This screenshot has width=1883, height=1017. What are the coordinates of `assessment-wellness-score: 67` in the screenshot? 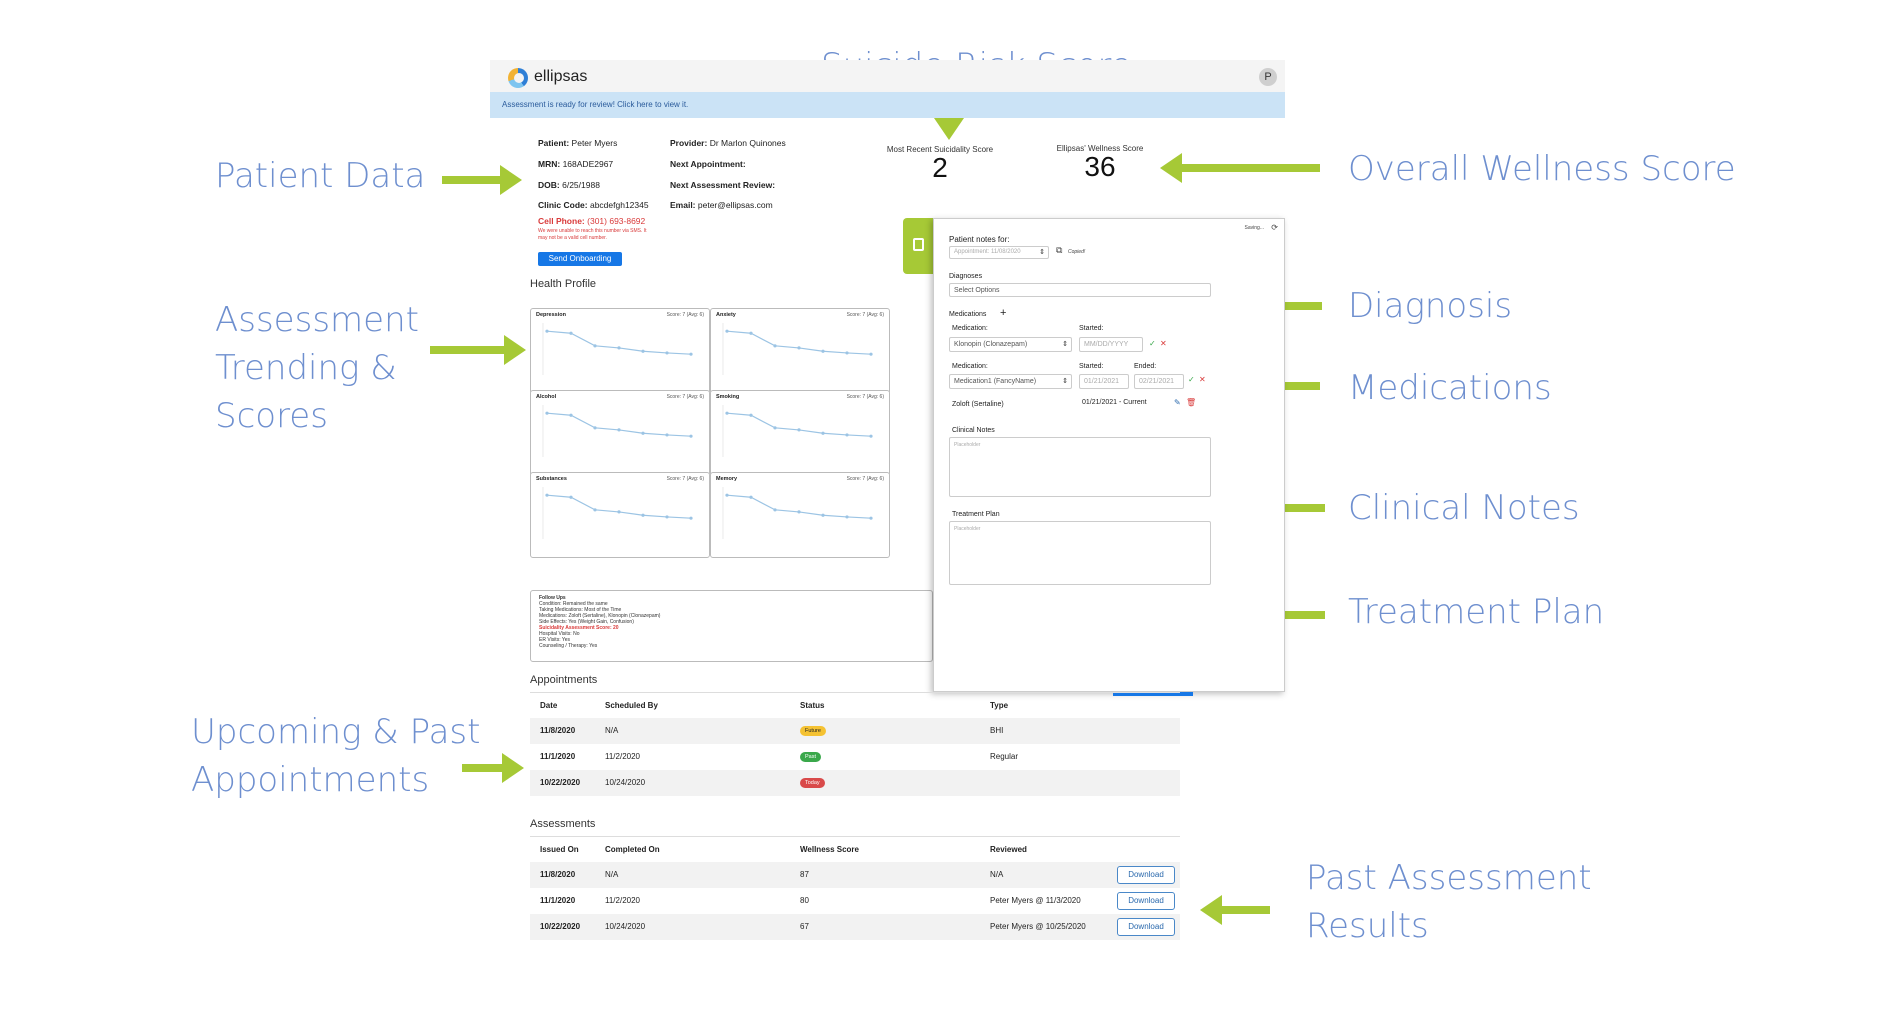 It's located at (804, 926).